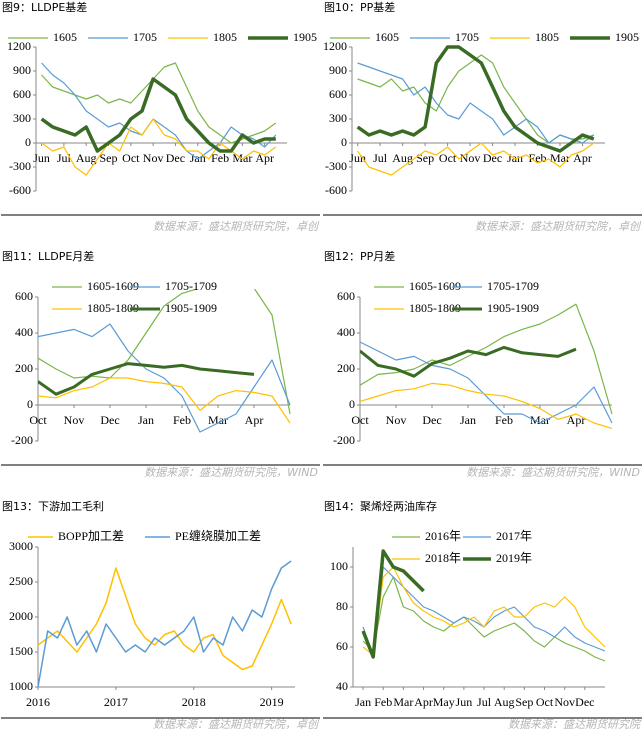  Describe the element at coordinates (339, 566) in the screenshot. I see `y-tick-label: 100` at that location.